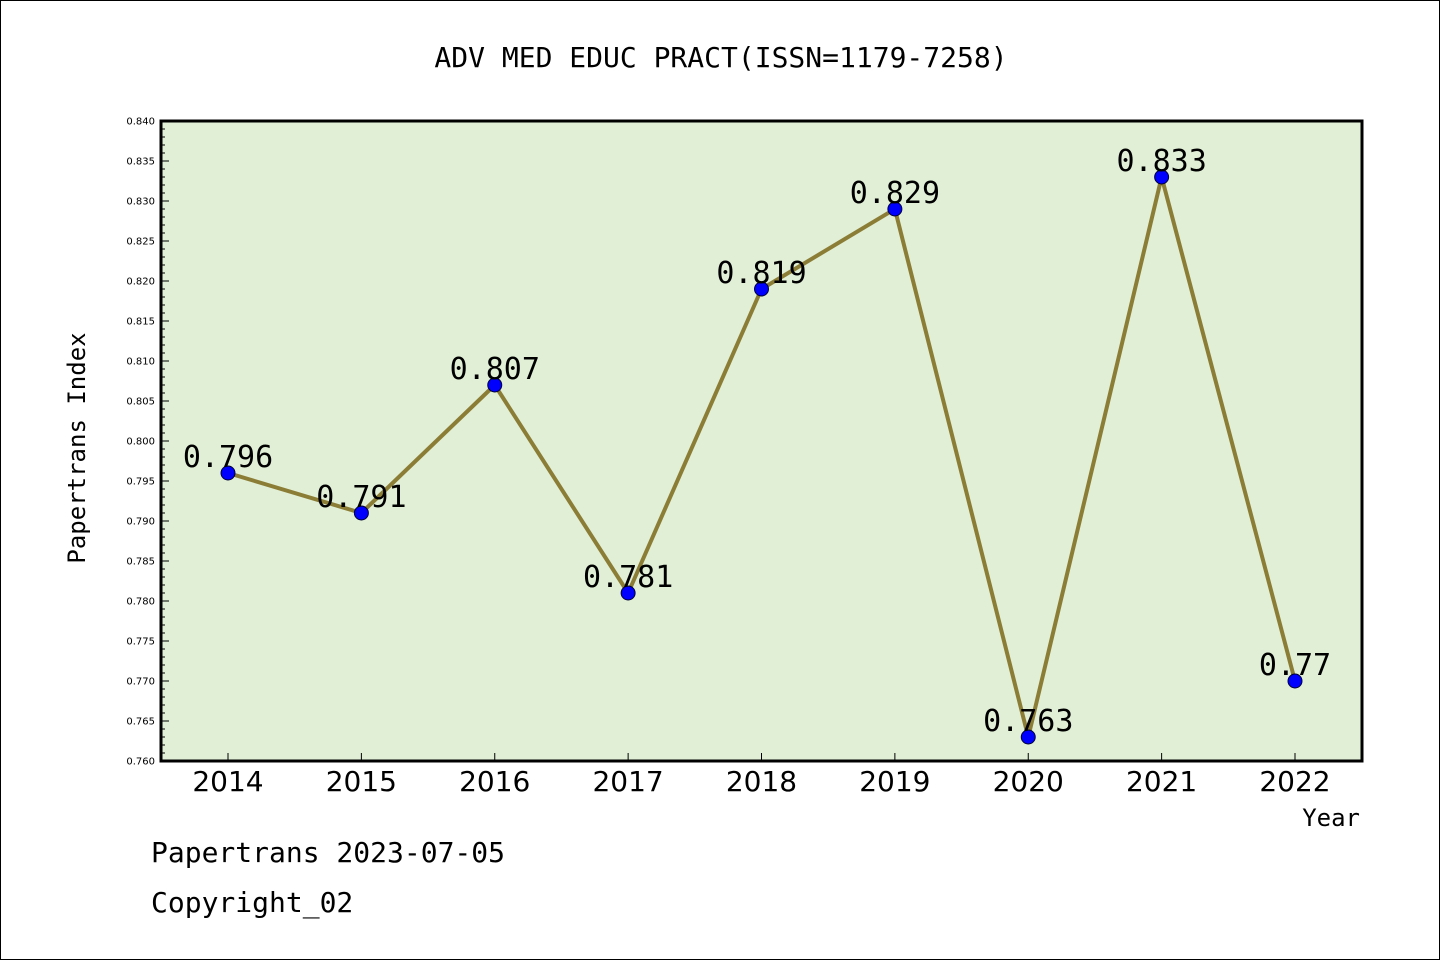 The width and height of the screenshot is (1440, 960). I want to click on x-tick-label: 2016, so click(494, 781).